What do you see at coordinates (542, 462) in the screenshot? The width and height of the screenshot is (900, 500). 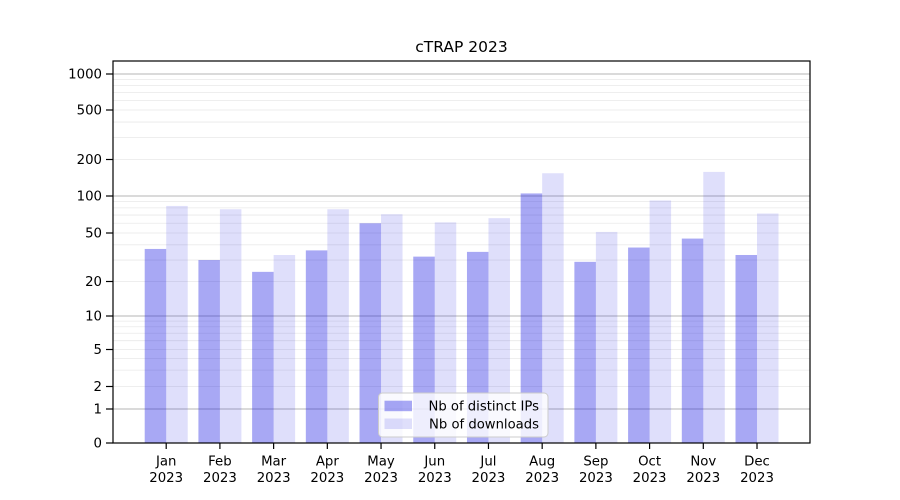 I see `x-tick-label-month-aug: Aug` at bounding box center [542, 462].